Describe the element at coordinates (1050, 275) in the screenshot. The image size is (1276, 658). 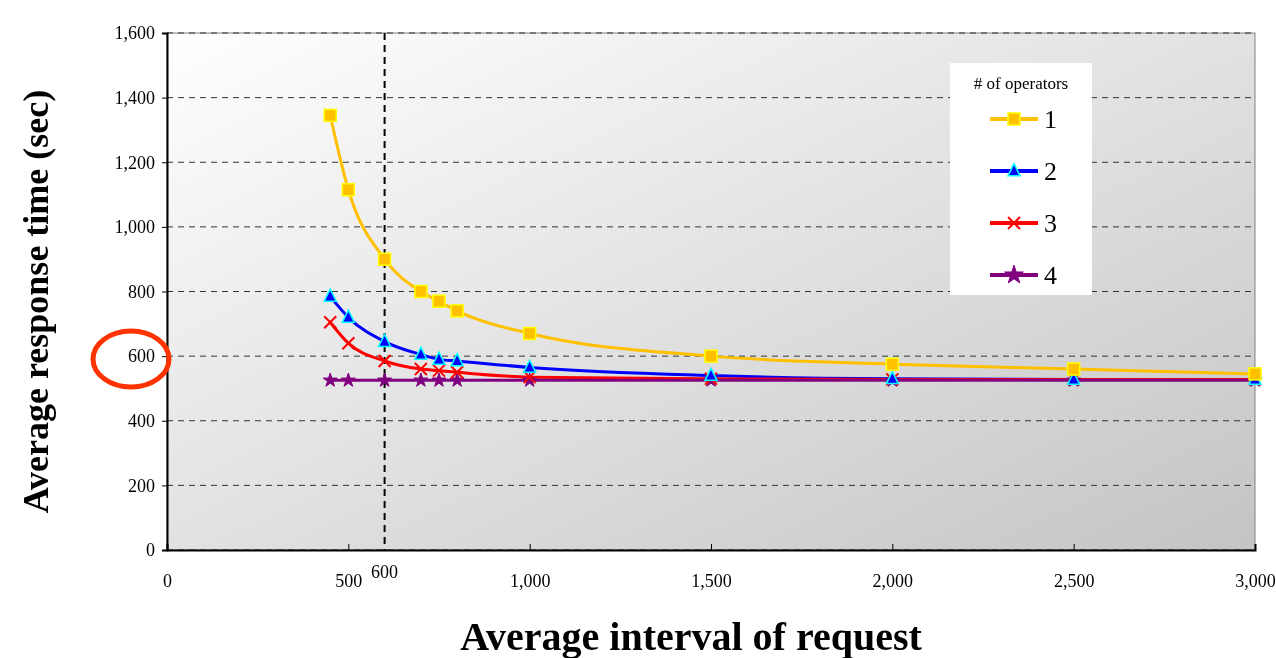
I see `legend-label: 4` at that location.